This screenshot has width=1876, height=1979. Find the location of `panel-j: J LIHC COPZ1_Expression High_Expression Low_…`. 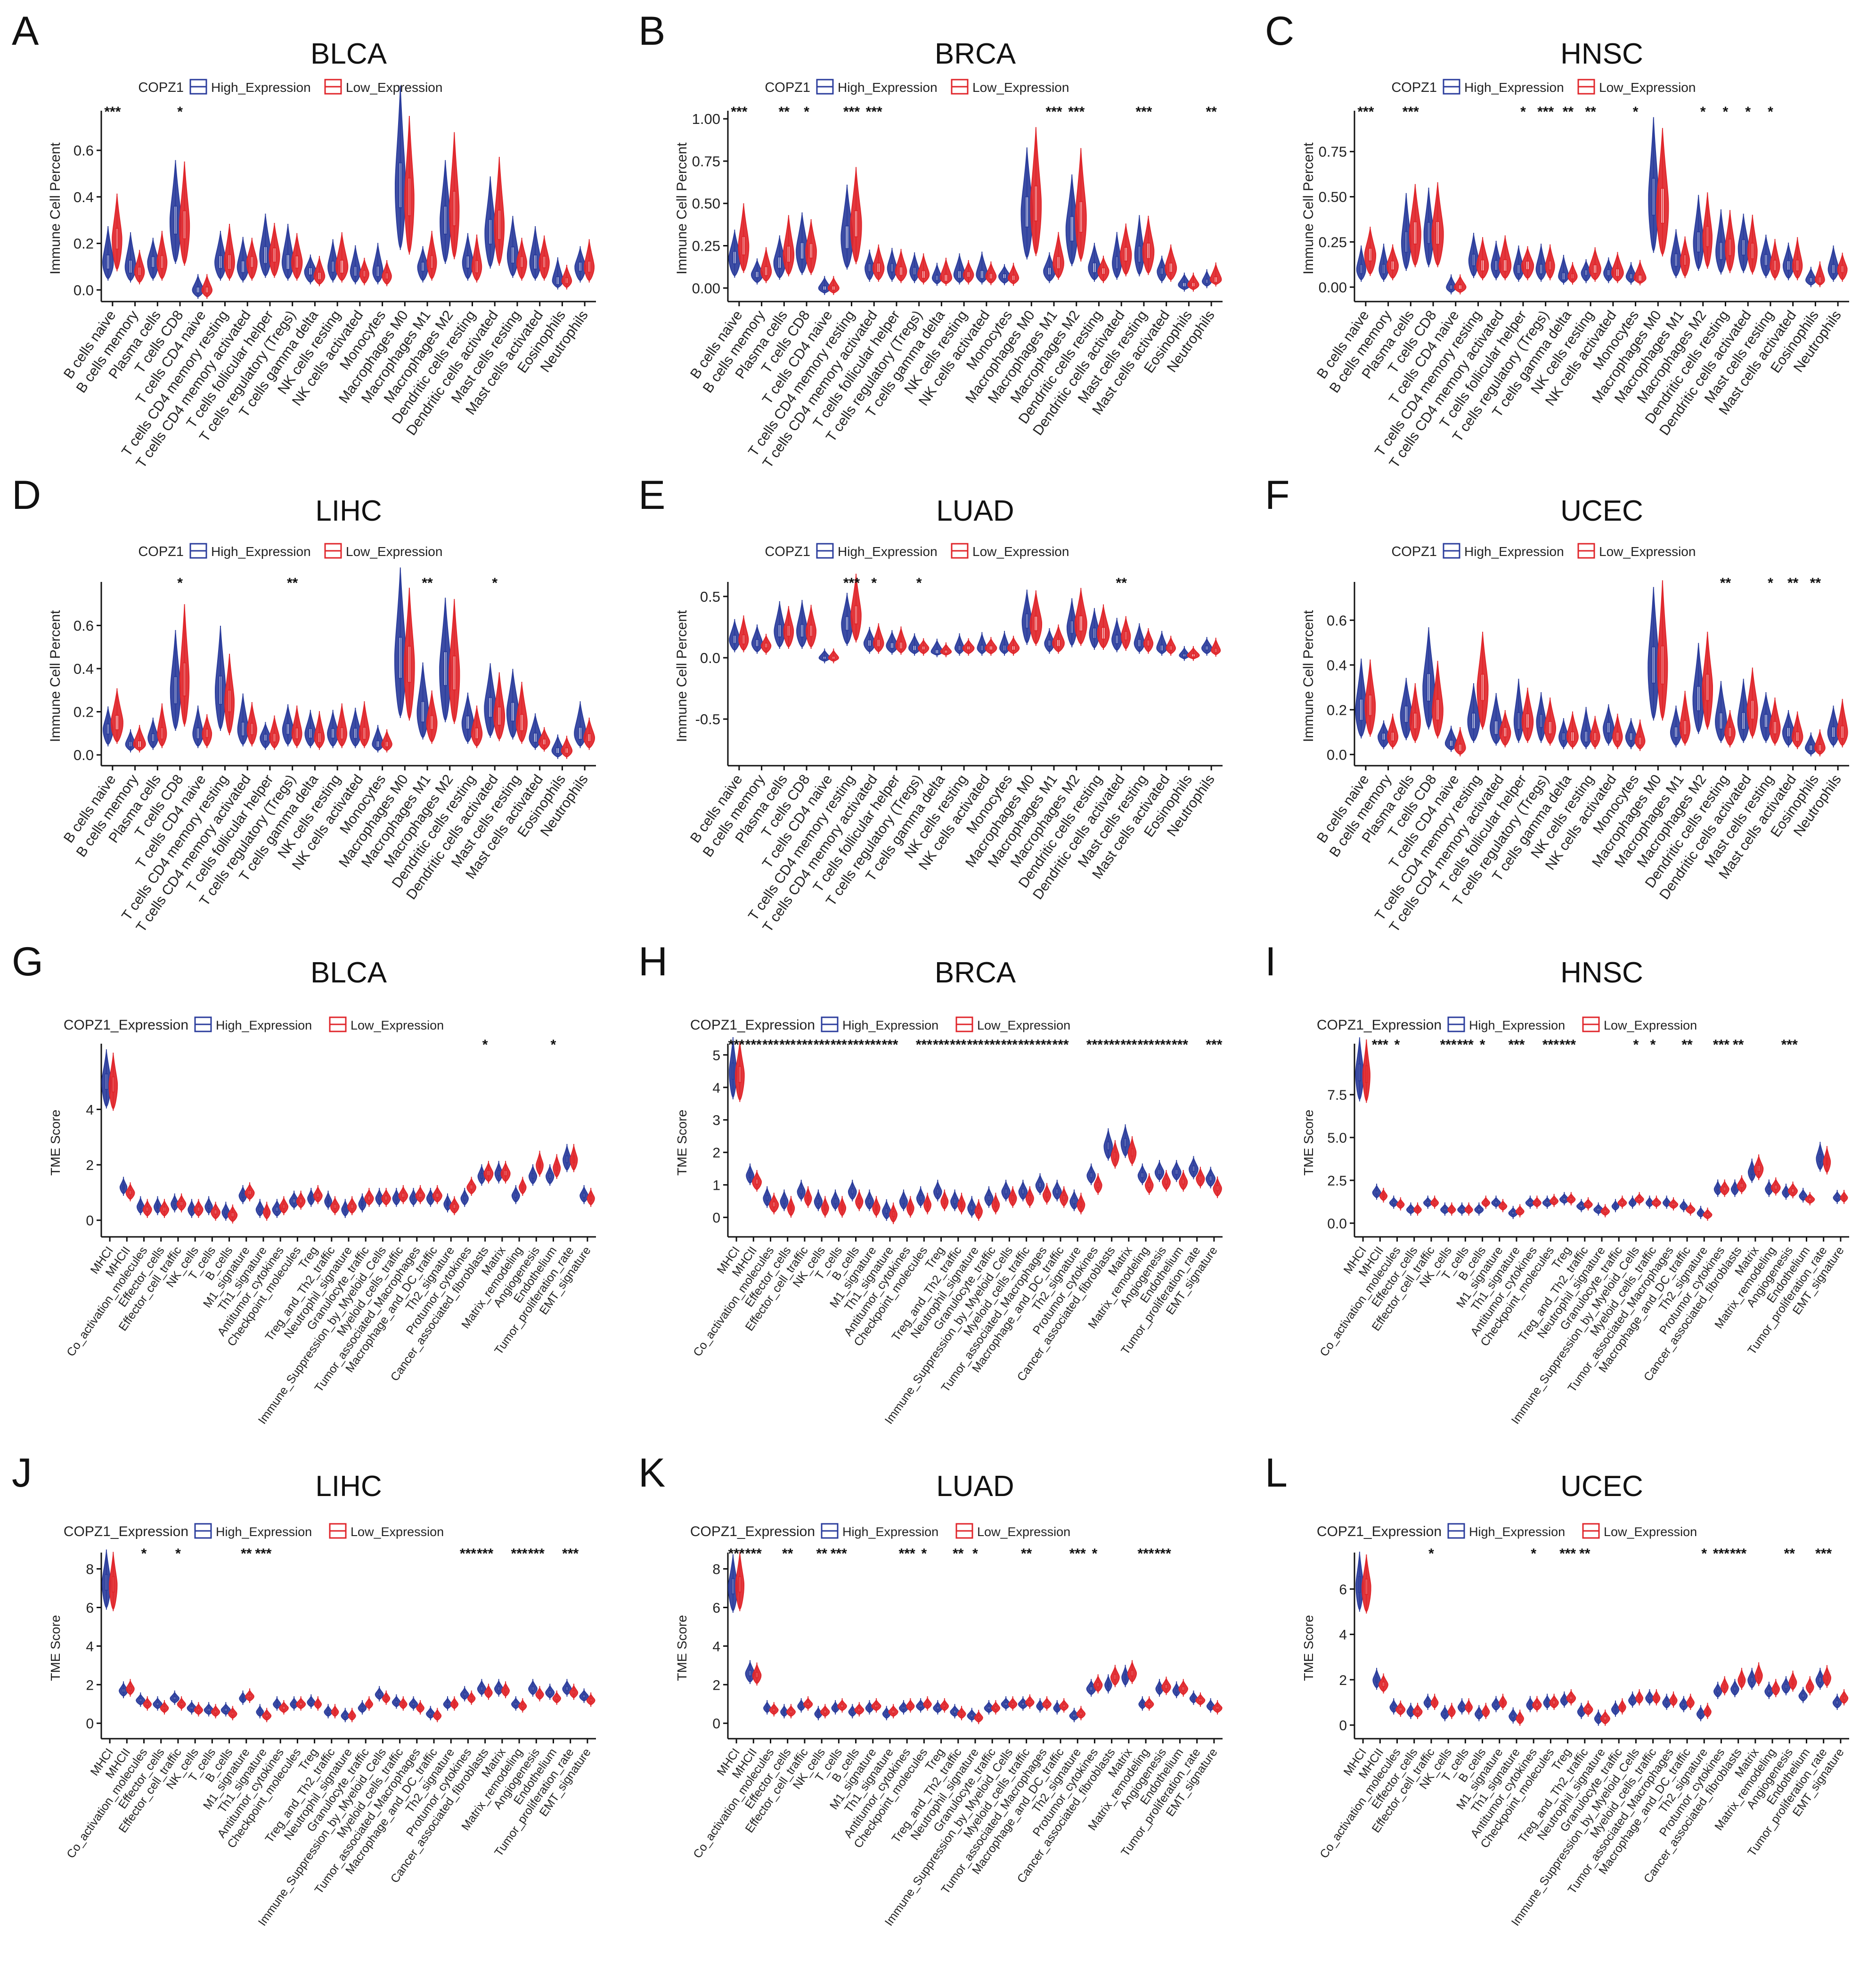

panel-j: J LIHC COPZ1_Expression High_Expression Low_… is located at coordinates (304, 1690).